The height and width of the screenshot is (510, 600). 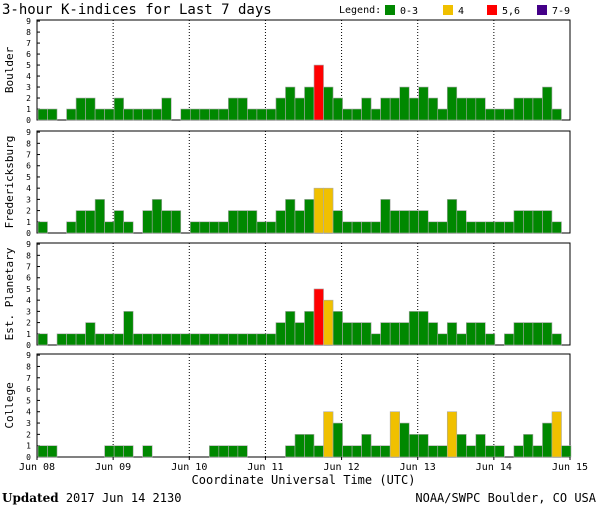 I want to click on legend-swatch, so click(x=390, y=10).